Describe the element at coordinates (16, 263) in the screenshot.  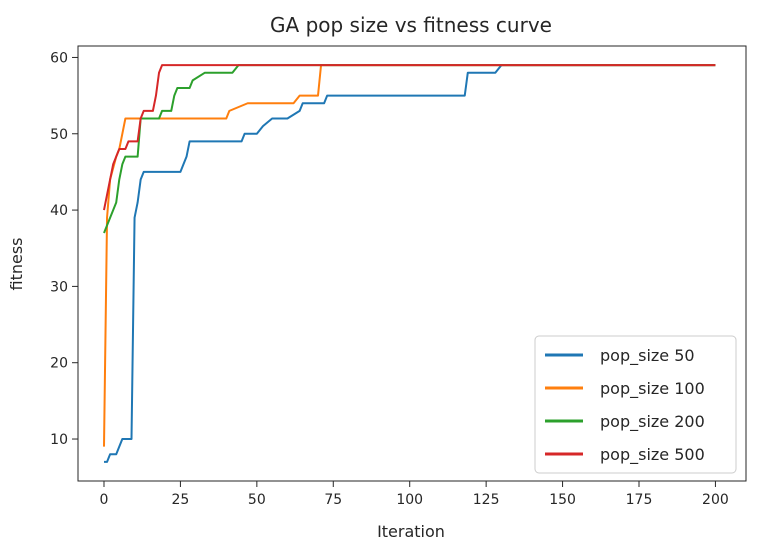
I see `y-axis-label: fitness` at that location.